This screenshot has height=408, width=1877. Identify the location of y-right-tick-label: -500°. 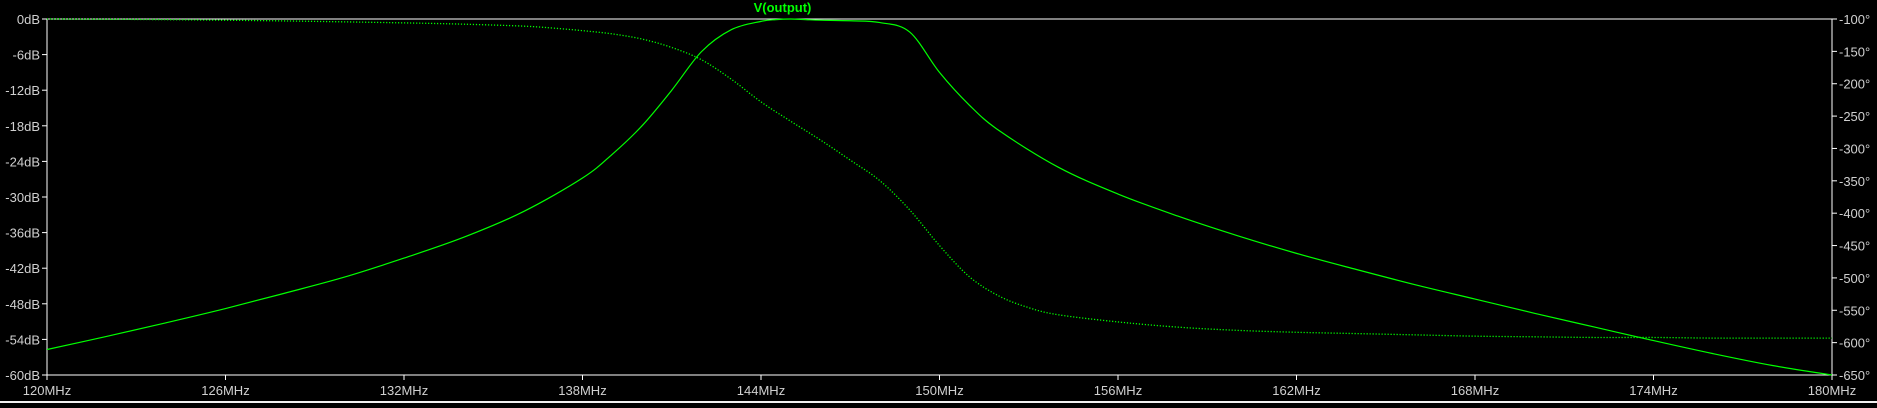
(1854, 278).